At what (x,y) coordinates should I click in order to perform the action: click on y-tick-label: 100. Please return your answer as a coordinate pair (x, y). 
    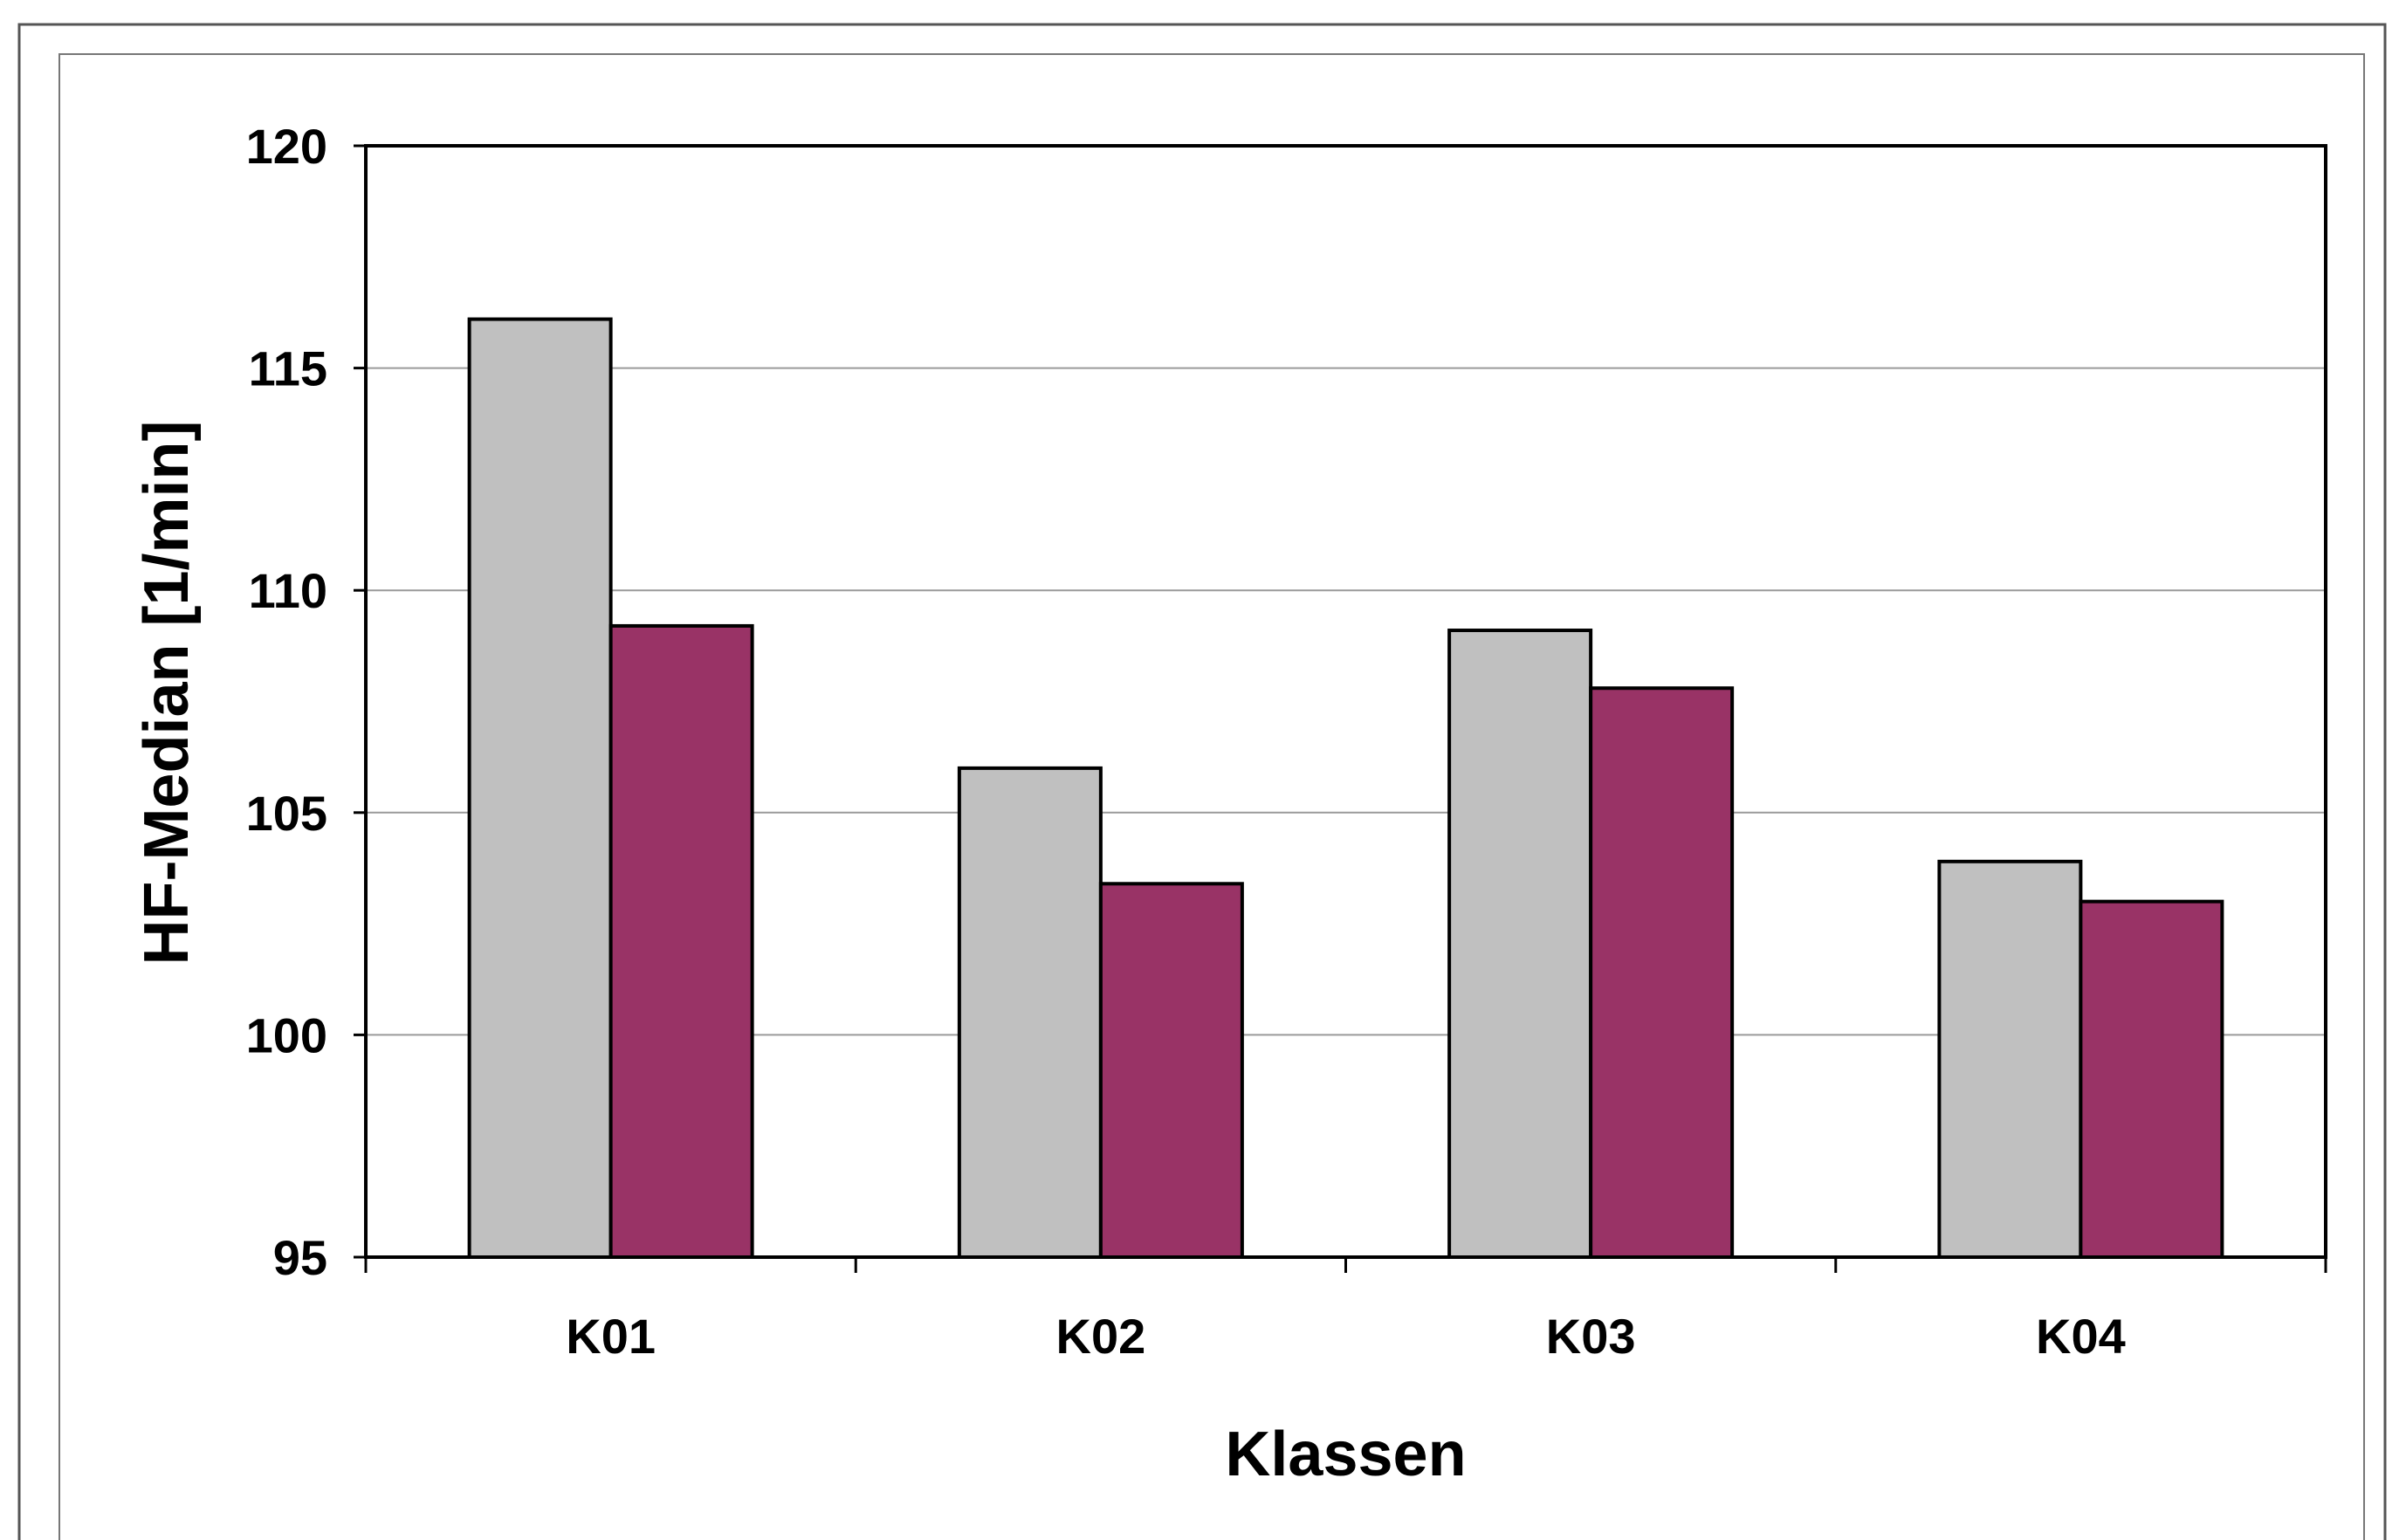
    Looking at the image, I should click on (286, 1034).